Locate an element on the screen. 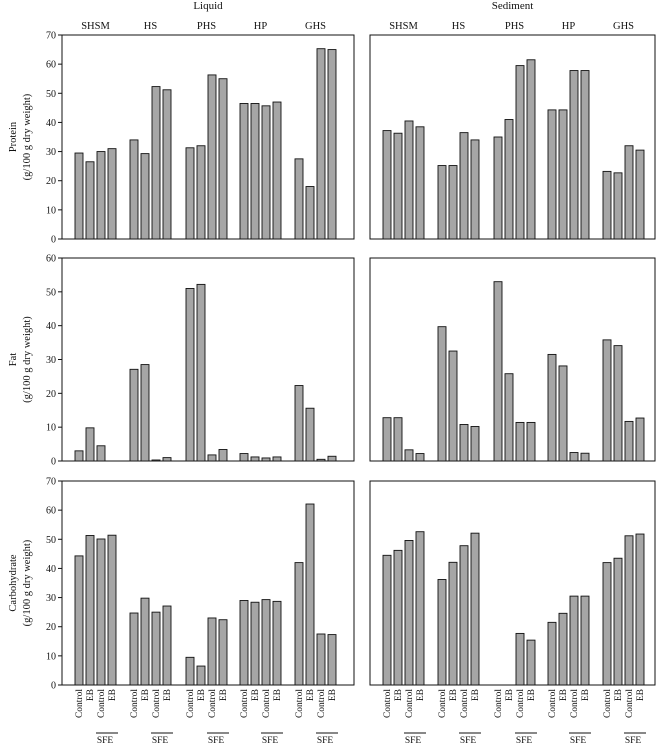 The image size is (661, 744). y-tick-label: 40 is located at coordinates (51, 326).